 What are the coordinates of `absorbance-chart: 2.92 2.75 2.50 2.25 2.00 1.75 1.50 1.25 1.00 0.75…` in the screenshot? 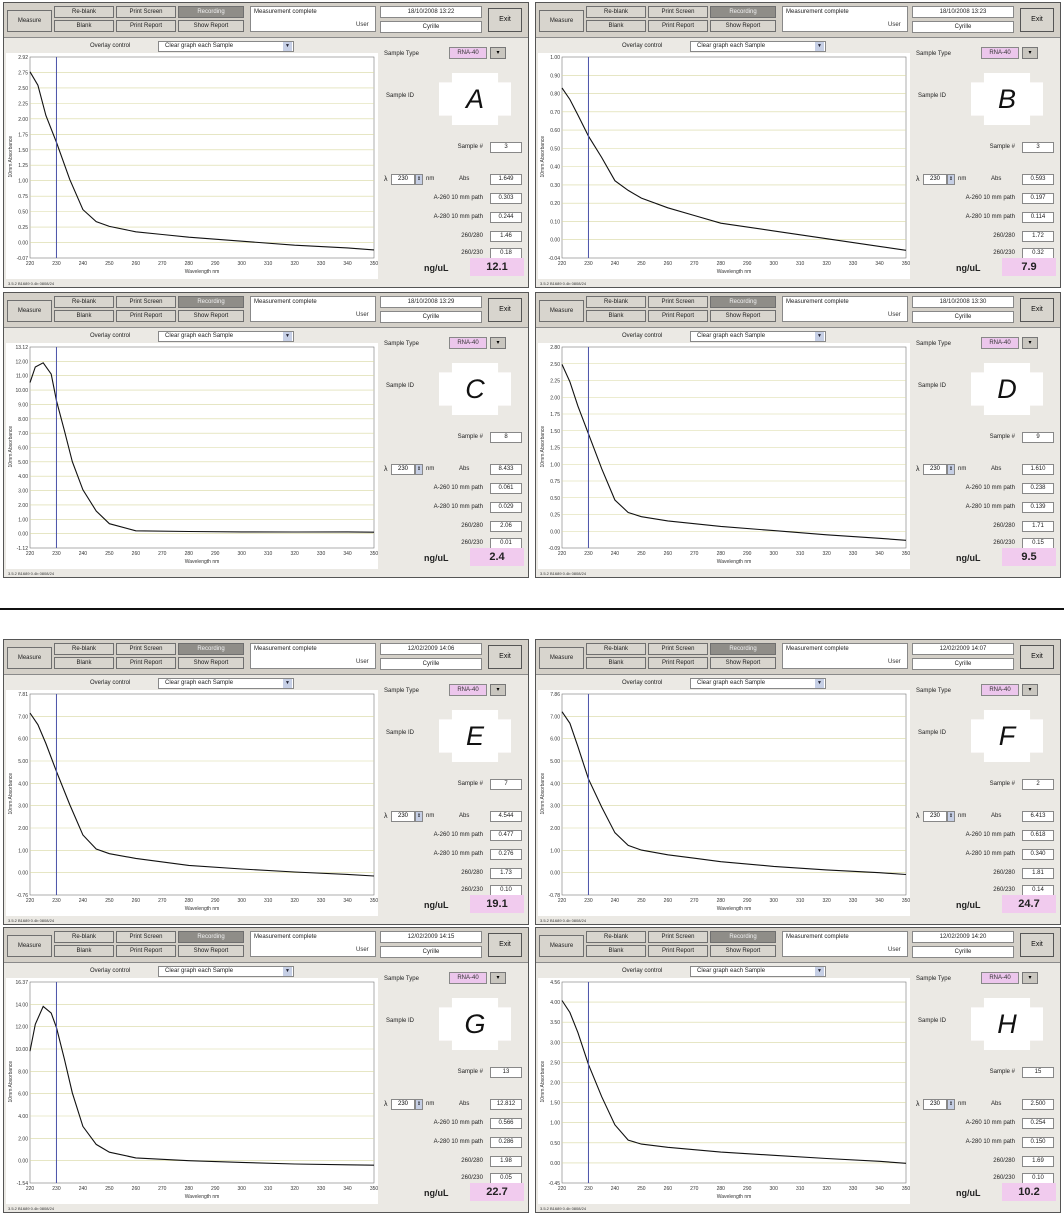 It's located at (192, 166).